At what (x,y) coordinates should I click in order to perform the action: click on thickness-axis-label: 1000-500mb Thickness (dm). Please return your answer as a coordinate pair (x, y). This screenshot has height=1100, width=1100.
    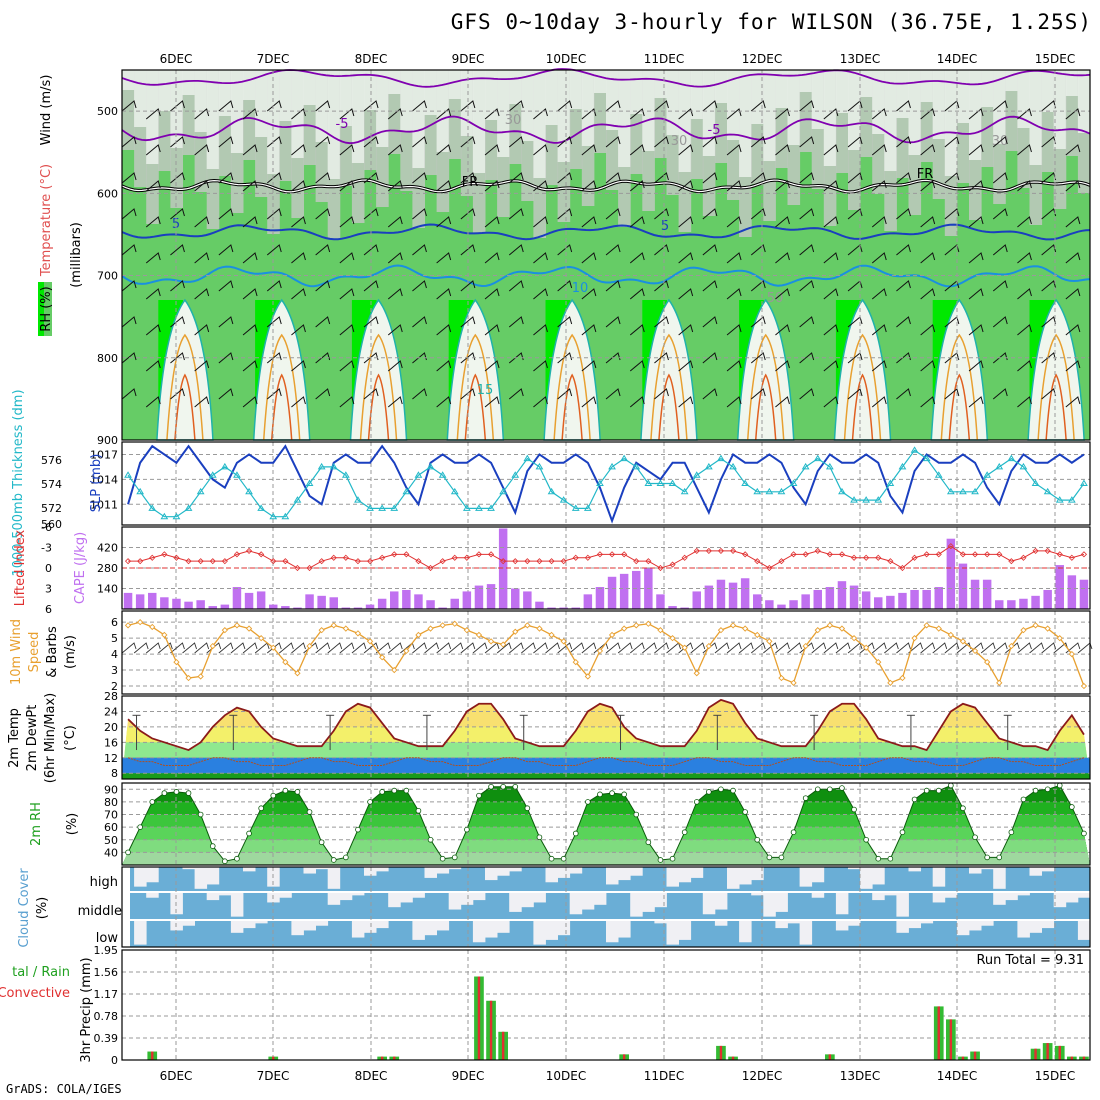
    Looking at the image, I should click on (18, 482).